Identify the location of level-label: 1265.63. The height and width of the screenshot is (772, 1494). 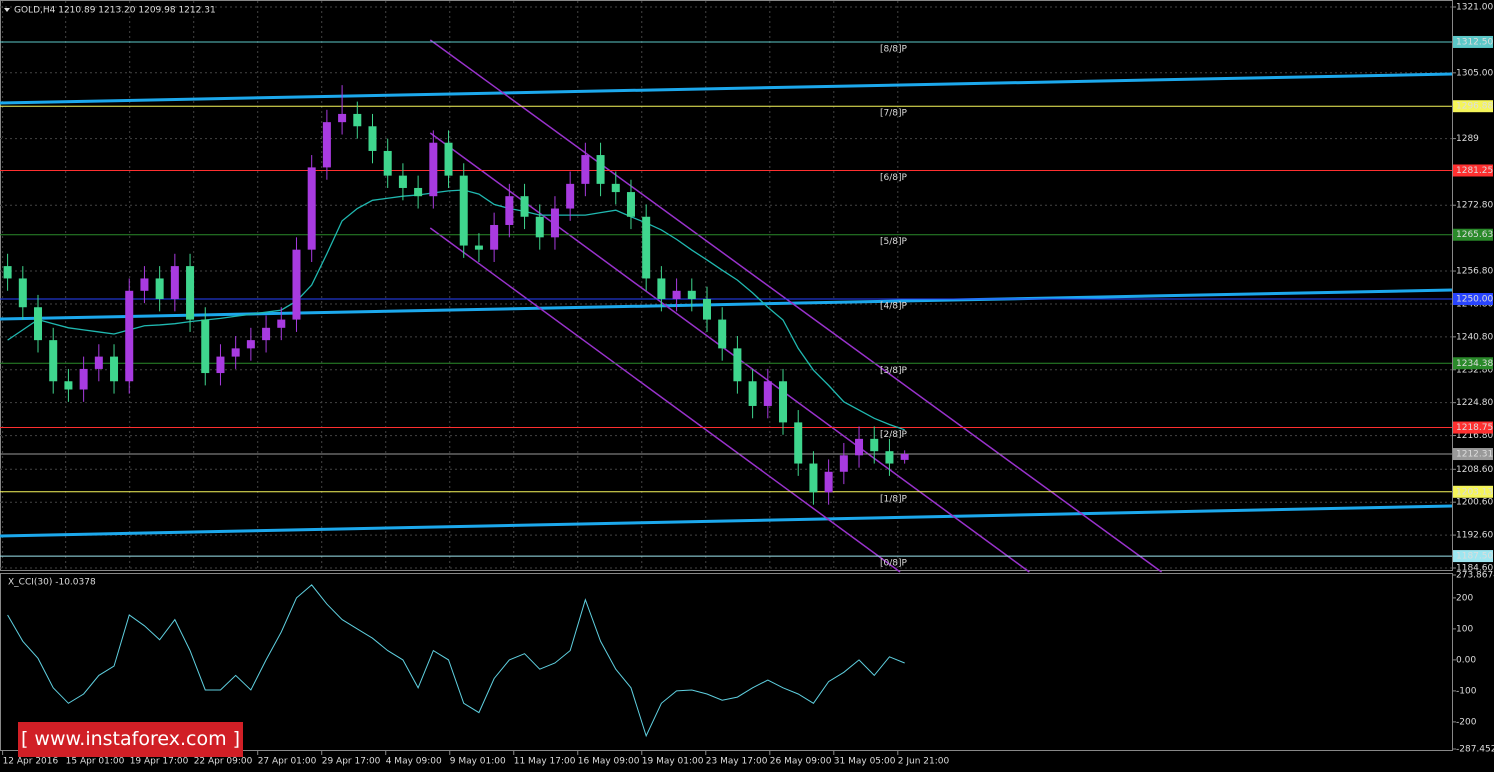
(1474, 235).